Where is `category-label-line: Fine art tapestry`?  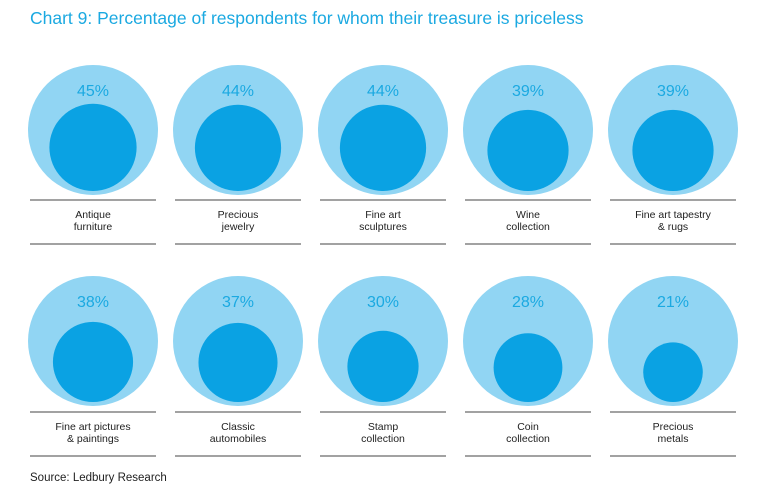 category-label-line: Fine art tapestry is located at coordinates (673, 215).